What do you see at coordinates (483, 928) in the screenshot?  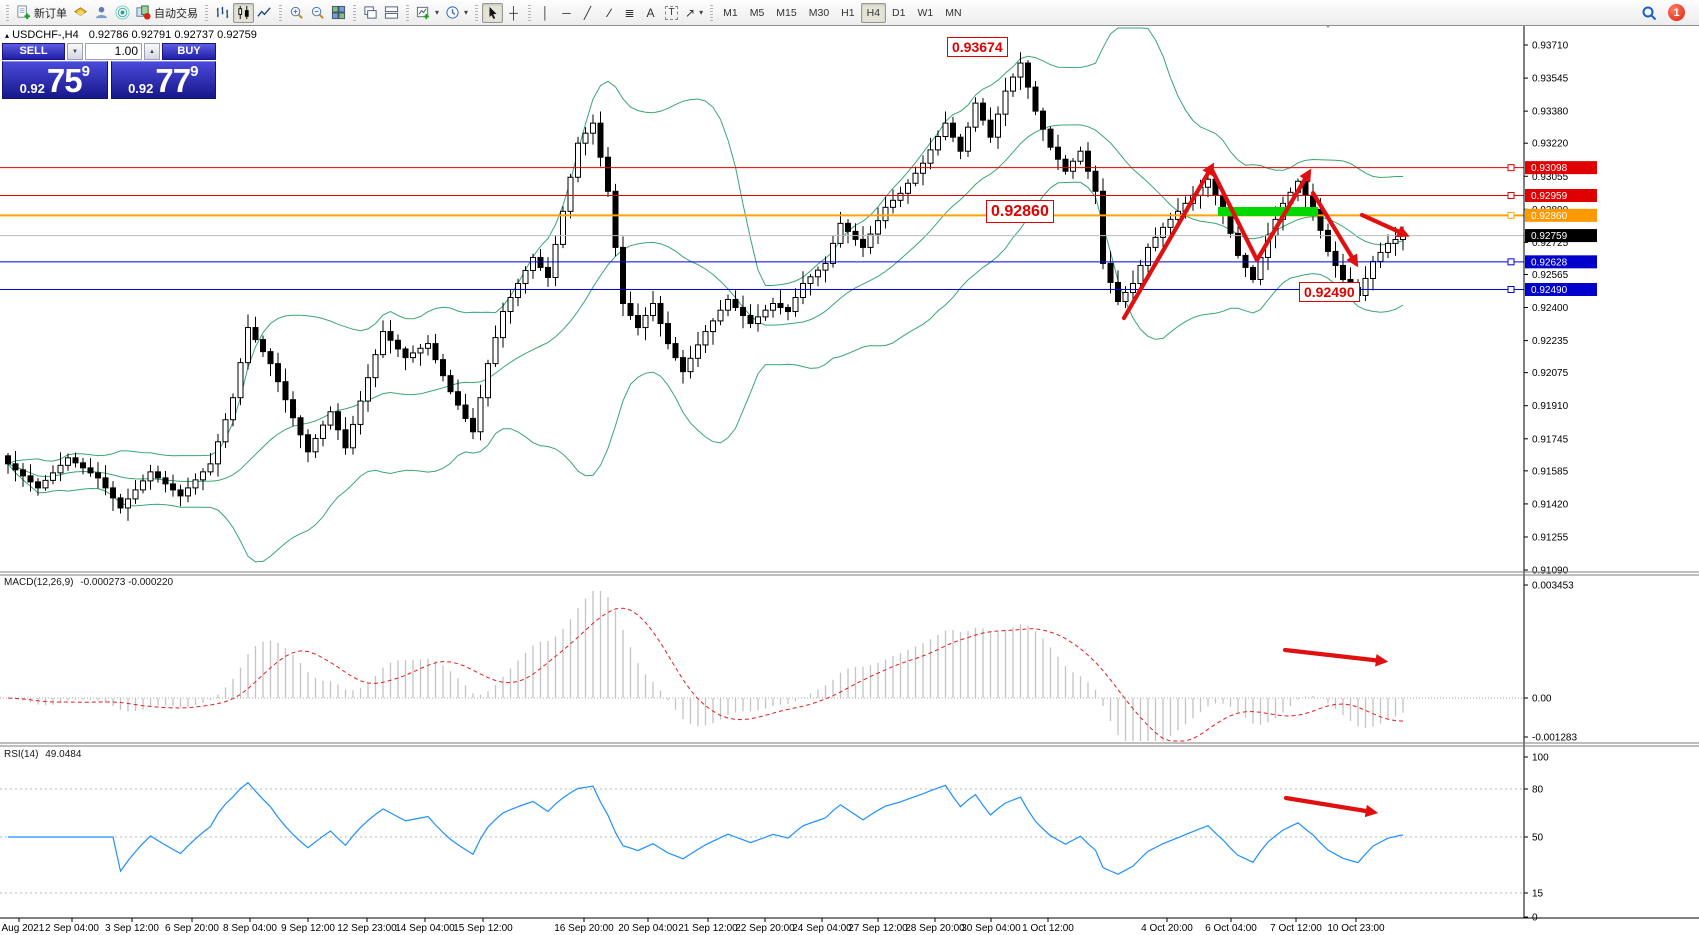 I see `svg-text: 15 Sep 12:00` at bounding box center [483, 928].